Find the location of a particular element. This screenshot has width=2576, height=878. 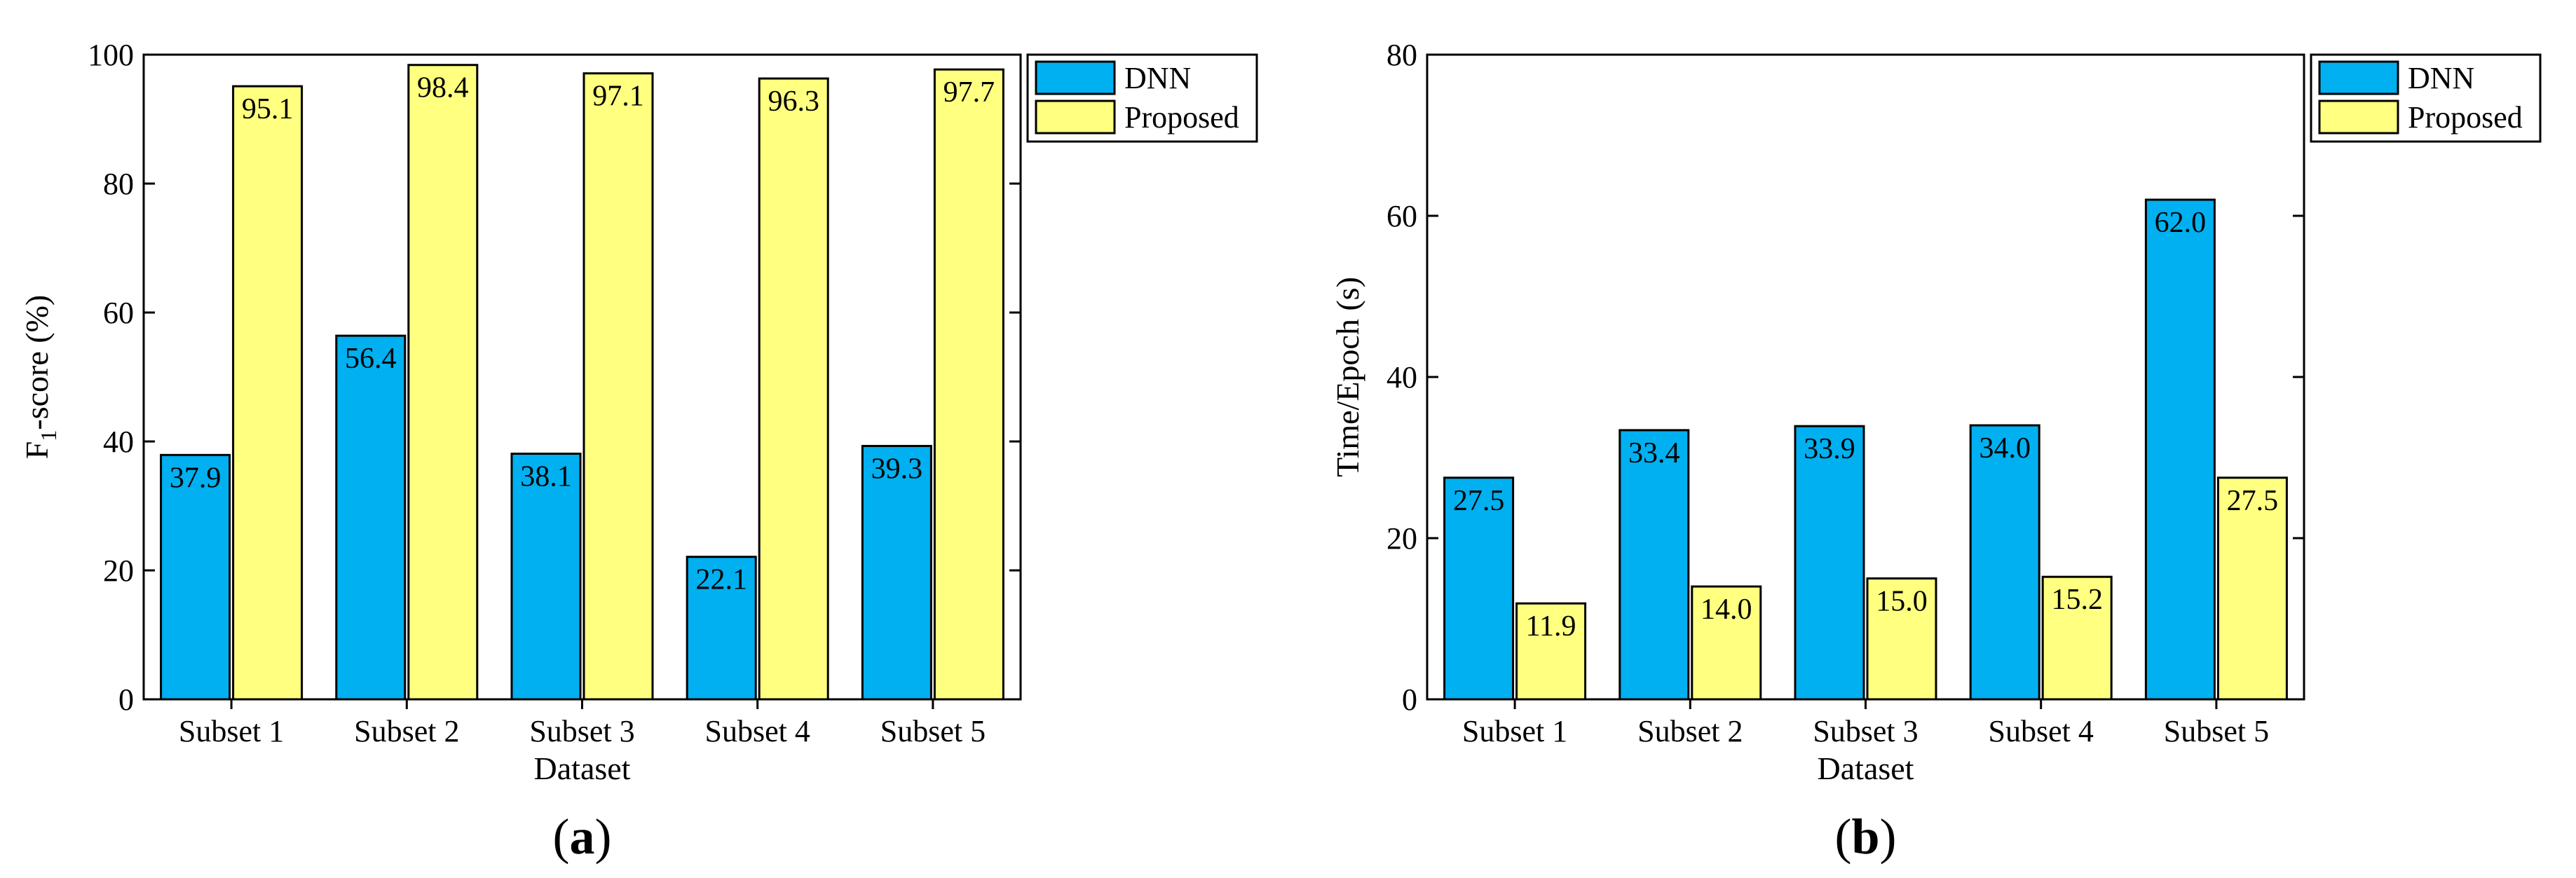

y-axis-title: Time/Epoch (s) is located at coordinates (1347, 377).